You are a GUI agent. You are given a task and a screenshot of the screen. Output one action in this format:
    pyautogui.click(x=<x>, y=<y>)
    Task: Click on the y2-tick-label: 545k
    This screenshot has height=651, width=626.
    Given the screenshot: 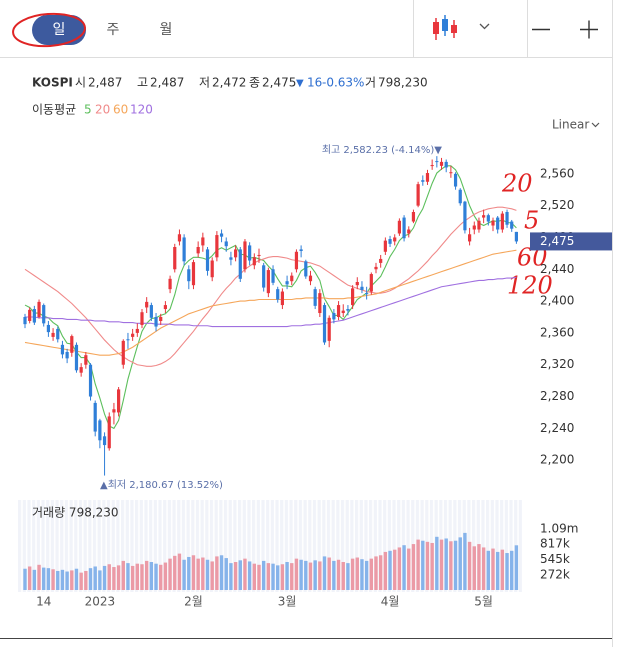 What is the action you would take?
    pyautogui.click(x=555, y=559)
    